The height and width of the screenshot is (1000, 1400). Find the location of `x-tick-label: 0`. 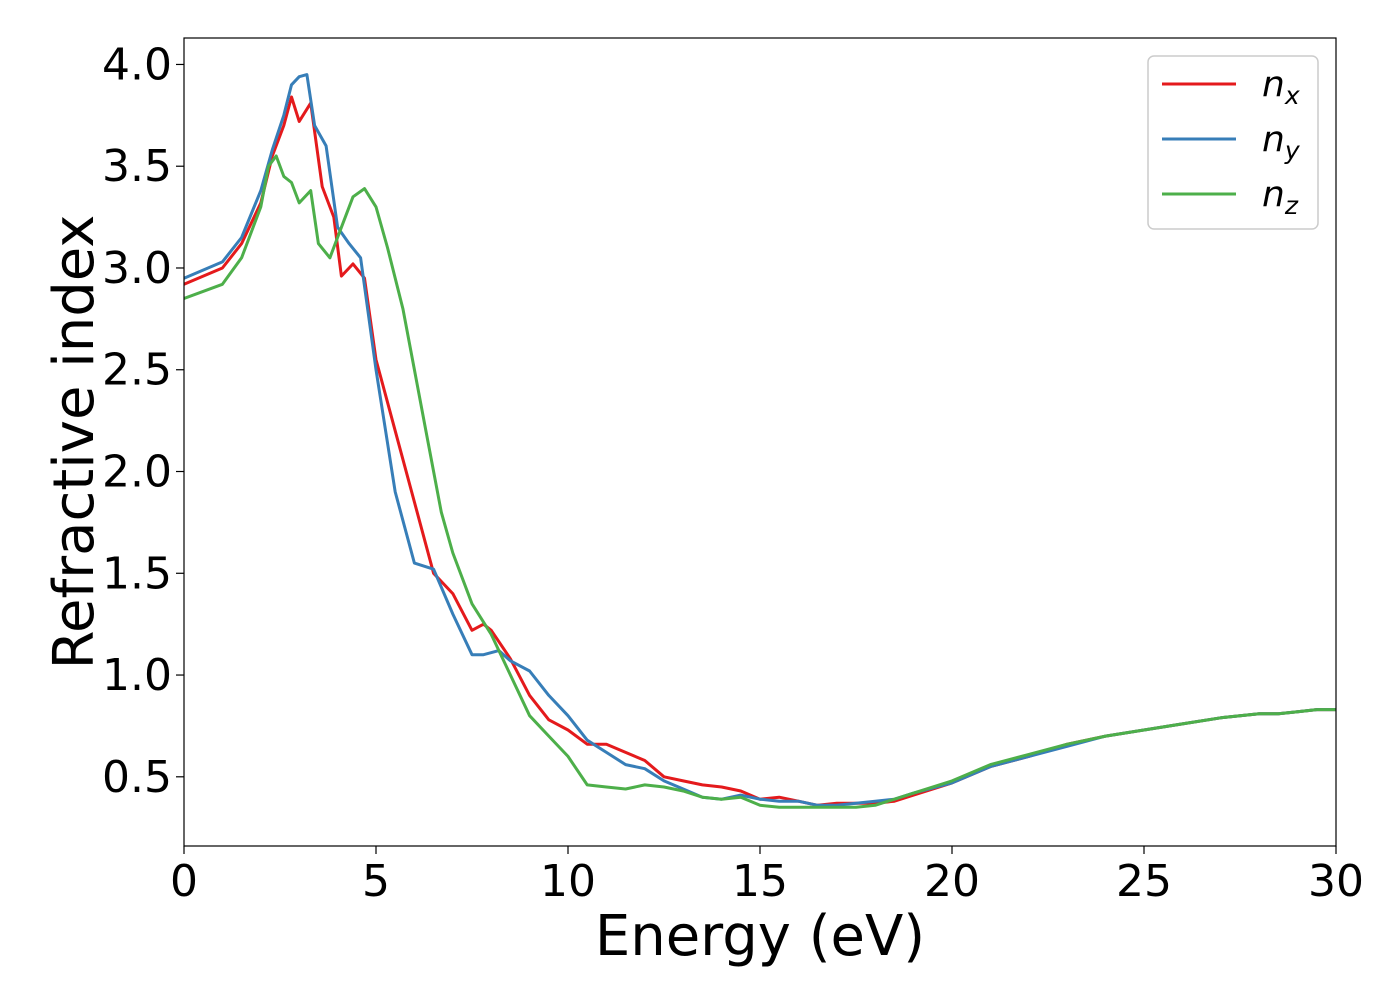

x-tick-label: 0 is located at coordinates (184, 881).